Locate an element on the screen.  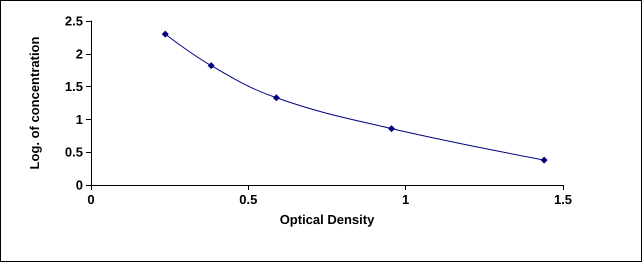
y-tick-label: 1.5 is located at coordinates (73, 86).